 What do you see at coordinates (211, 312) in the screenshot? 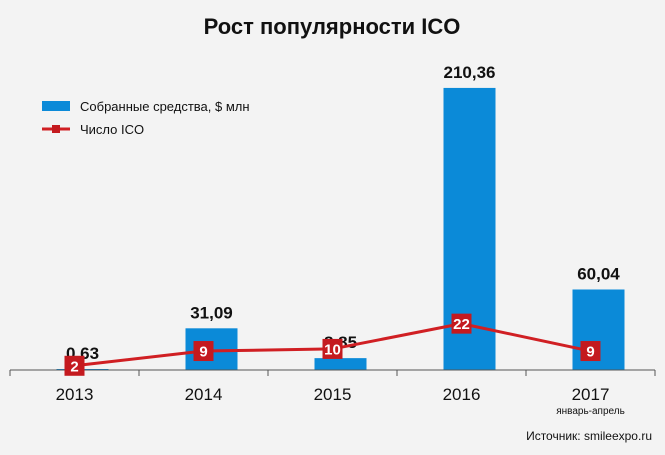
I see `bar-value-label-2014: 31,09` at bounding box center [211, 312].